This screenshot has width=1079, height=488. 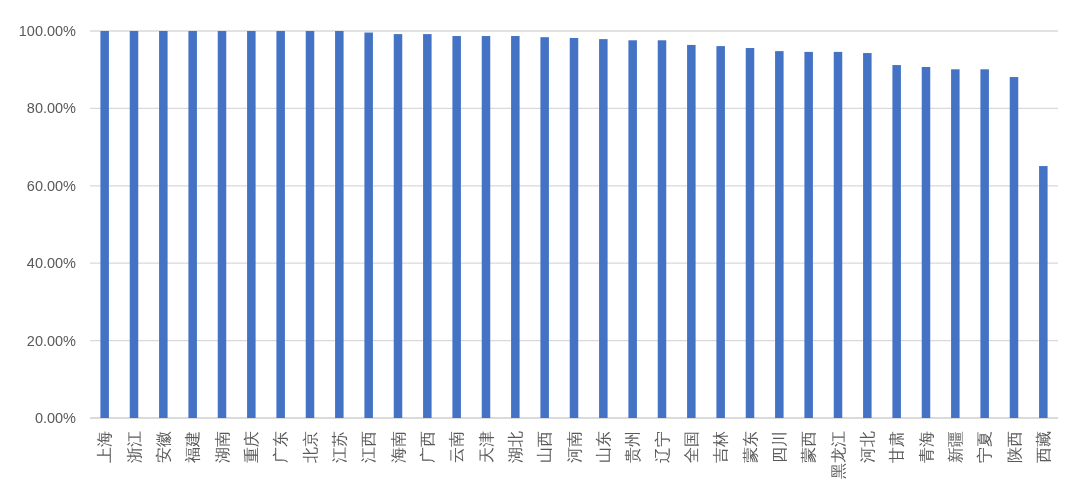 What do you see at coordinates (51, 263) in the screenshot?
I see `y-tick-label: 40.00%` at bounding box center [51, 263].